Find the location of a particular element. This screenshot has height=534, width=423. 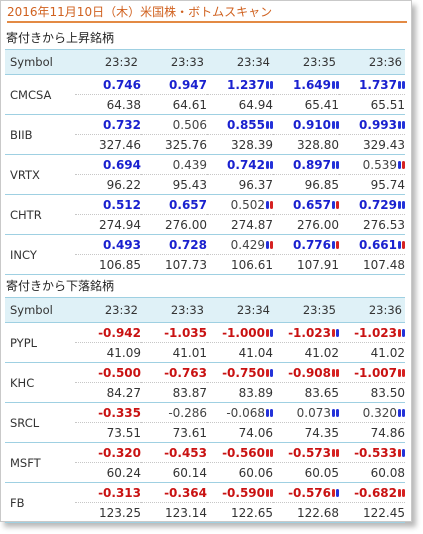

change-cell: -1.035 is located at coordinates (174, 332).